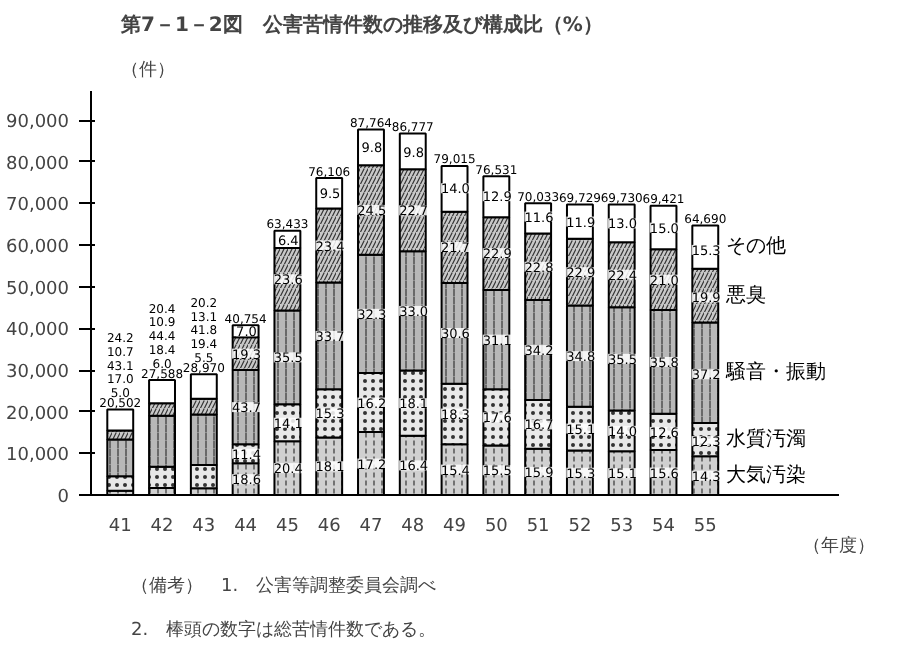  Describe the element at coordinates (148, 70) in the screenshot. I see `y-axis-title: （件）` at that location.